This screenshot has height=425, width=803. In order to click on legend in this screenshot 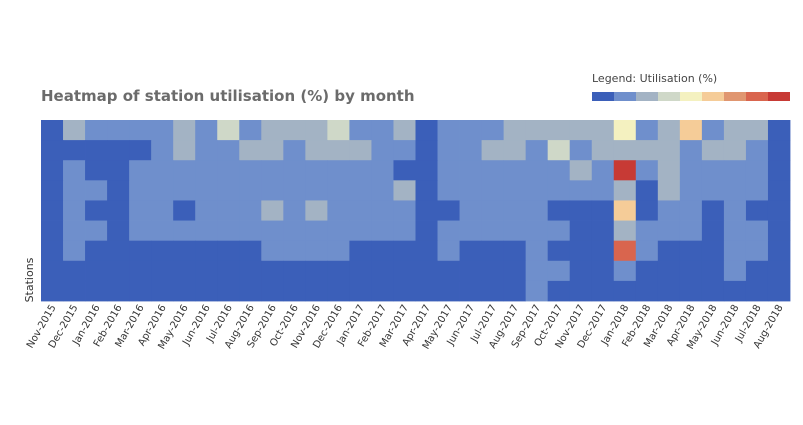, I will do `click(691, 96)`.